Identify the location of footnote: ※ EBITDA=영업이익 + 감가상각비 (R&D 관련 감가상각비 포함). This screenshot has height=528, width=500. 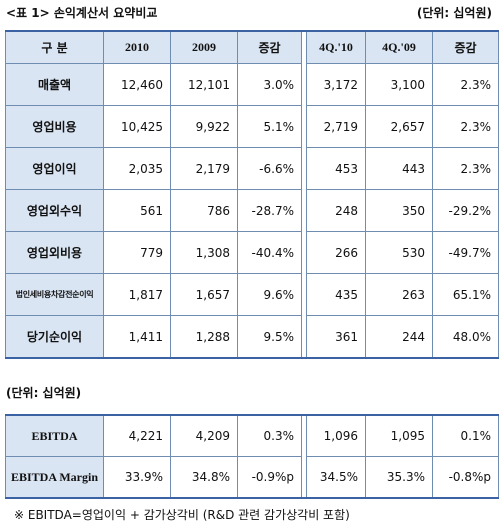
(182, 515).